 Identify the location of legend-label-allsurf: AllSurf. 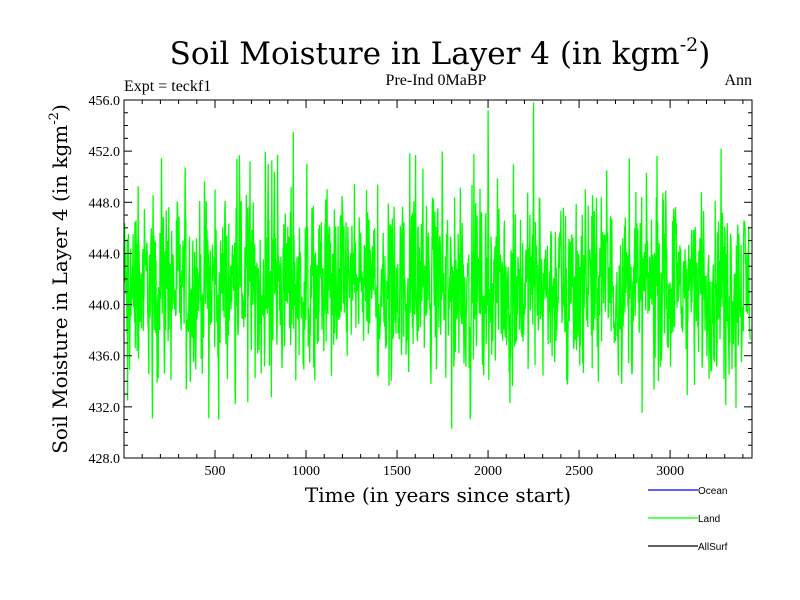
(713, 547).